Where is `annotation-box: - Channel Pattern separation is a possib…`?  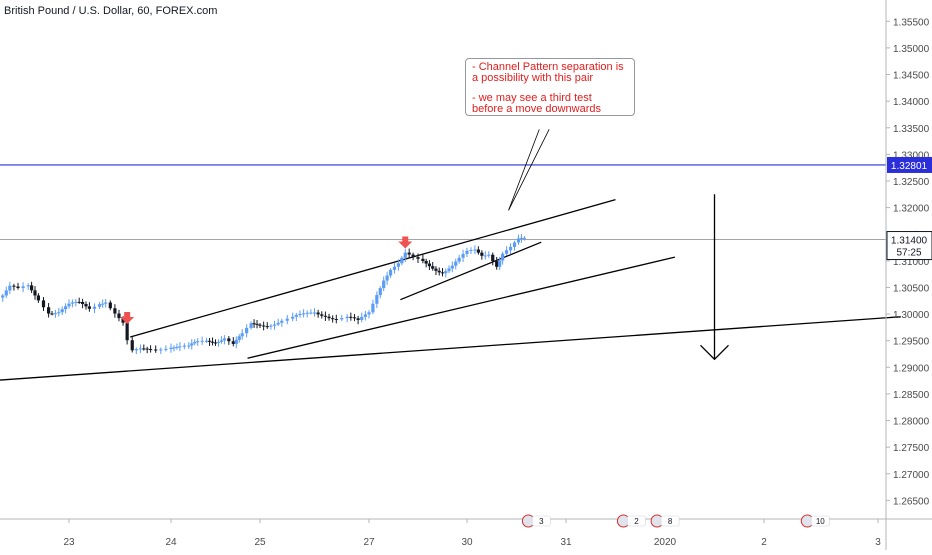 annotation-box: - Channel Pattern separation is a possib… is located at coordinates (550, 87).